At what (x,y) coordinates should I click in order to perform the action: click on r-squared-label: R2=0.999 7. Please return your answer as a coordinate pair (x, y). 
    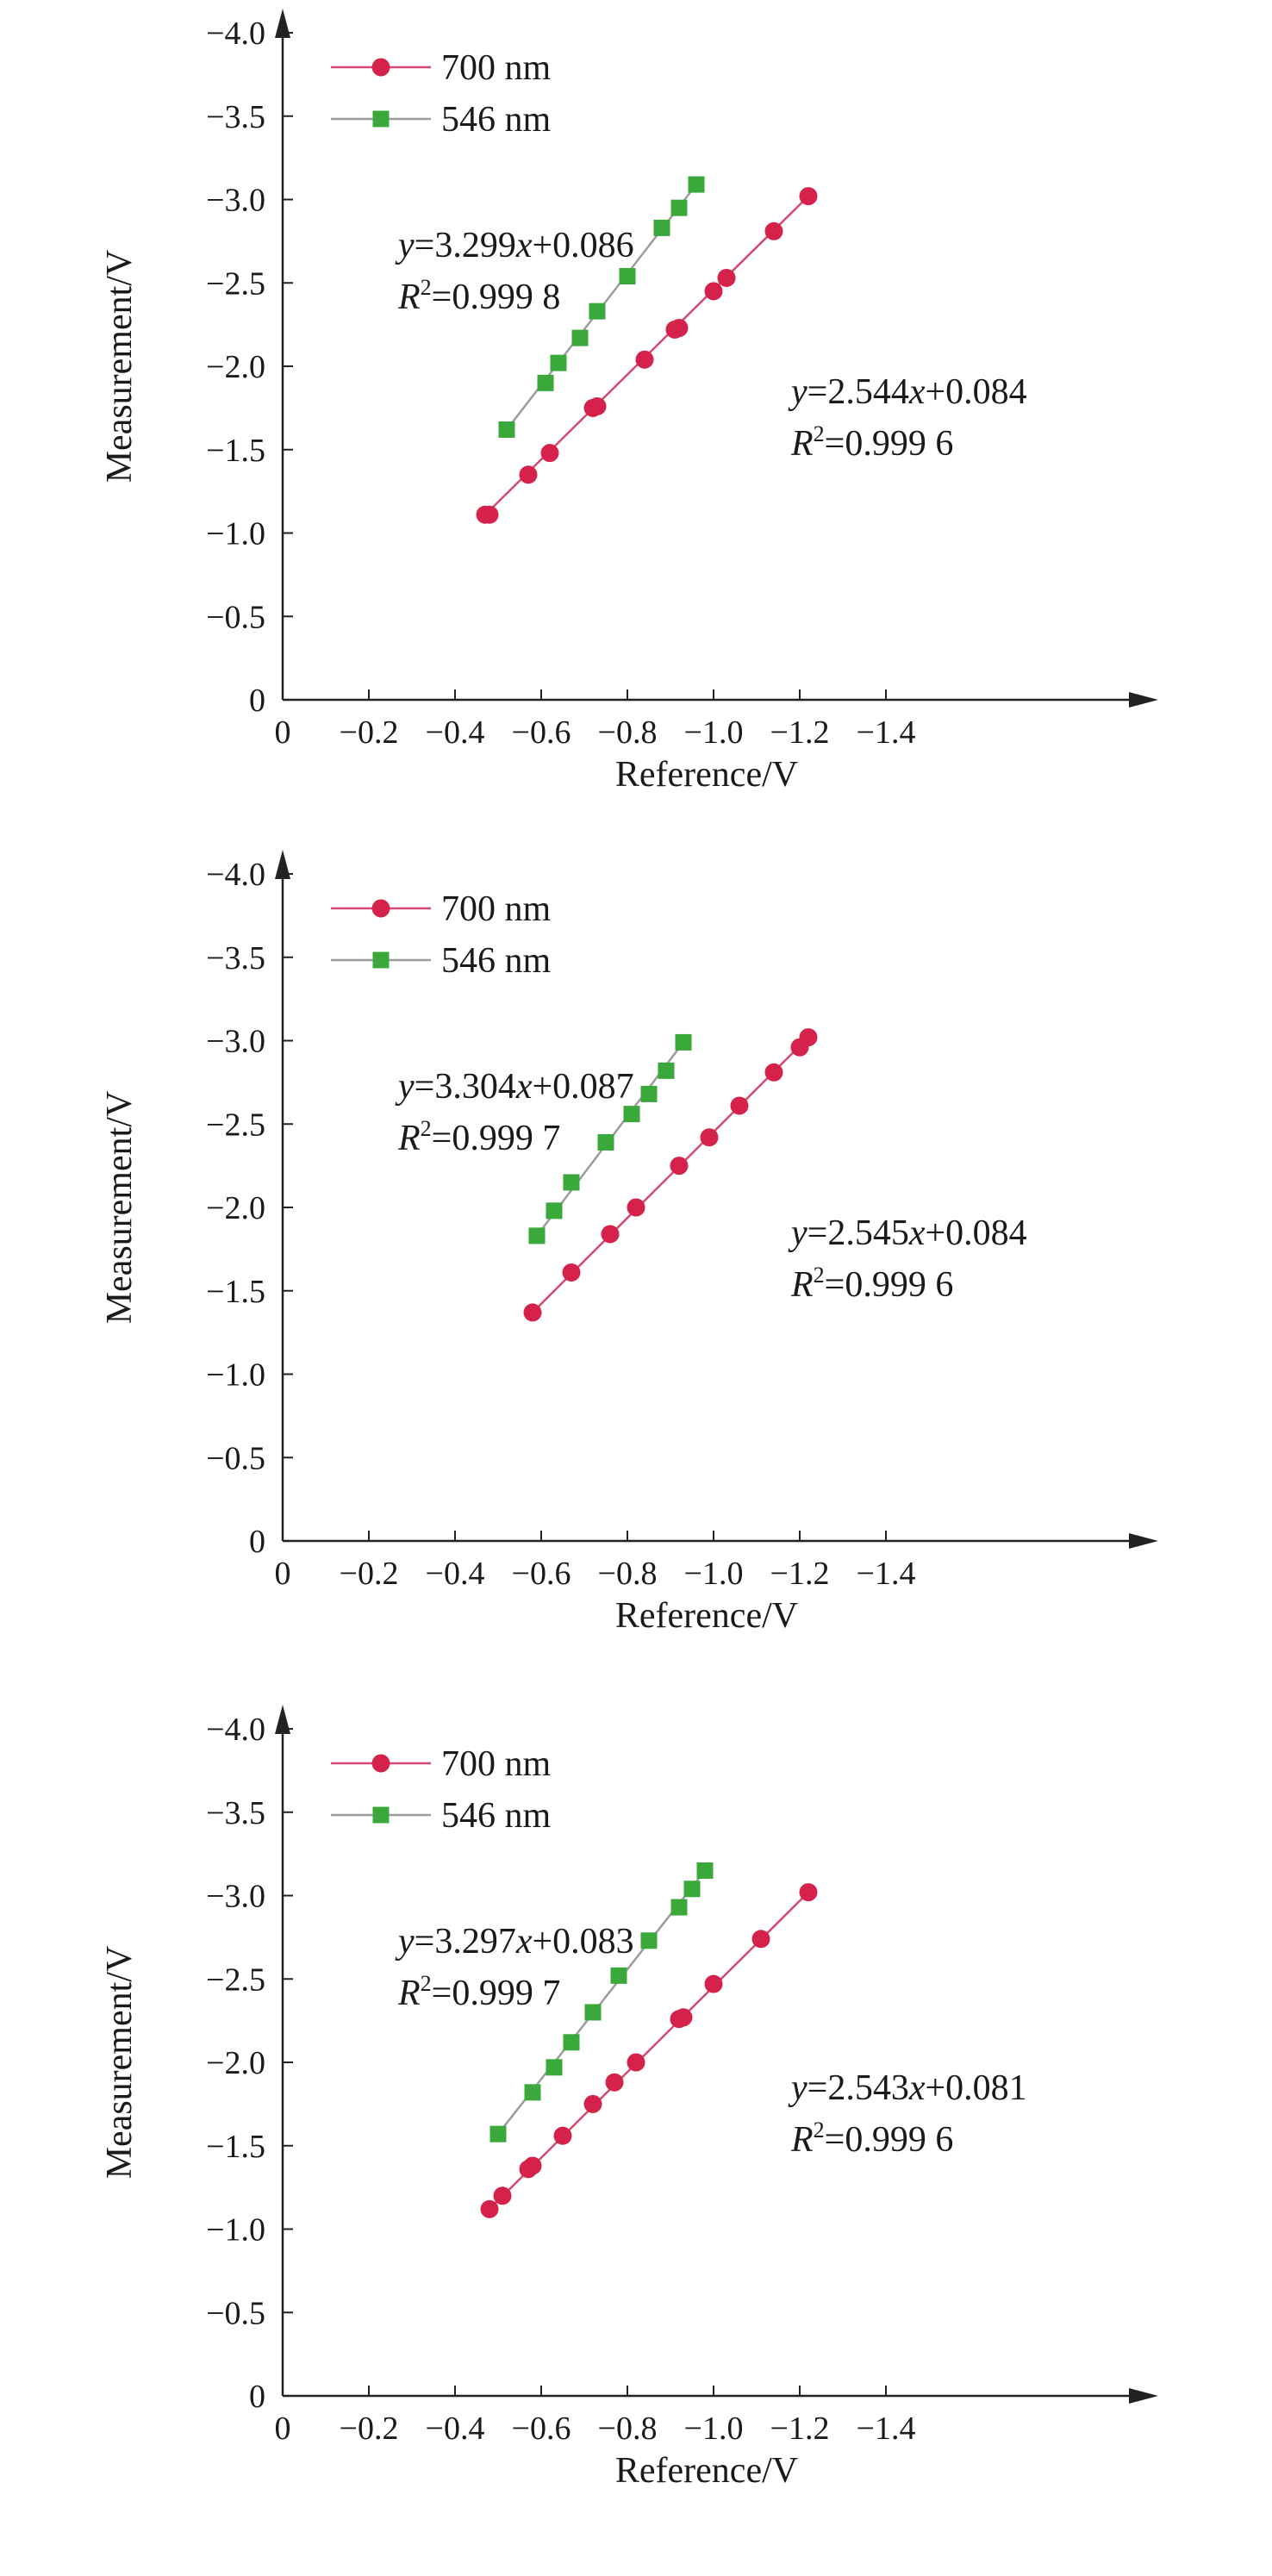
    Looking at the image, I should click on (479, 1992).